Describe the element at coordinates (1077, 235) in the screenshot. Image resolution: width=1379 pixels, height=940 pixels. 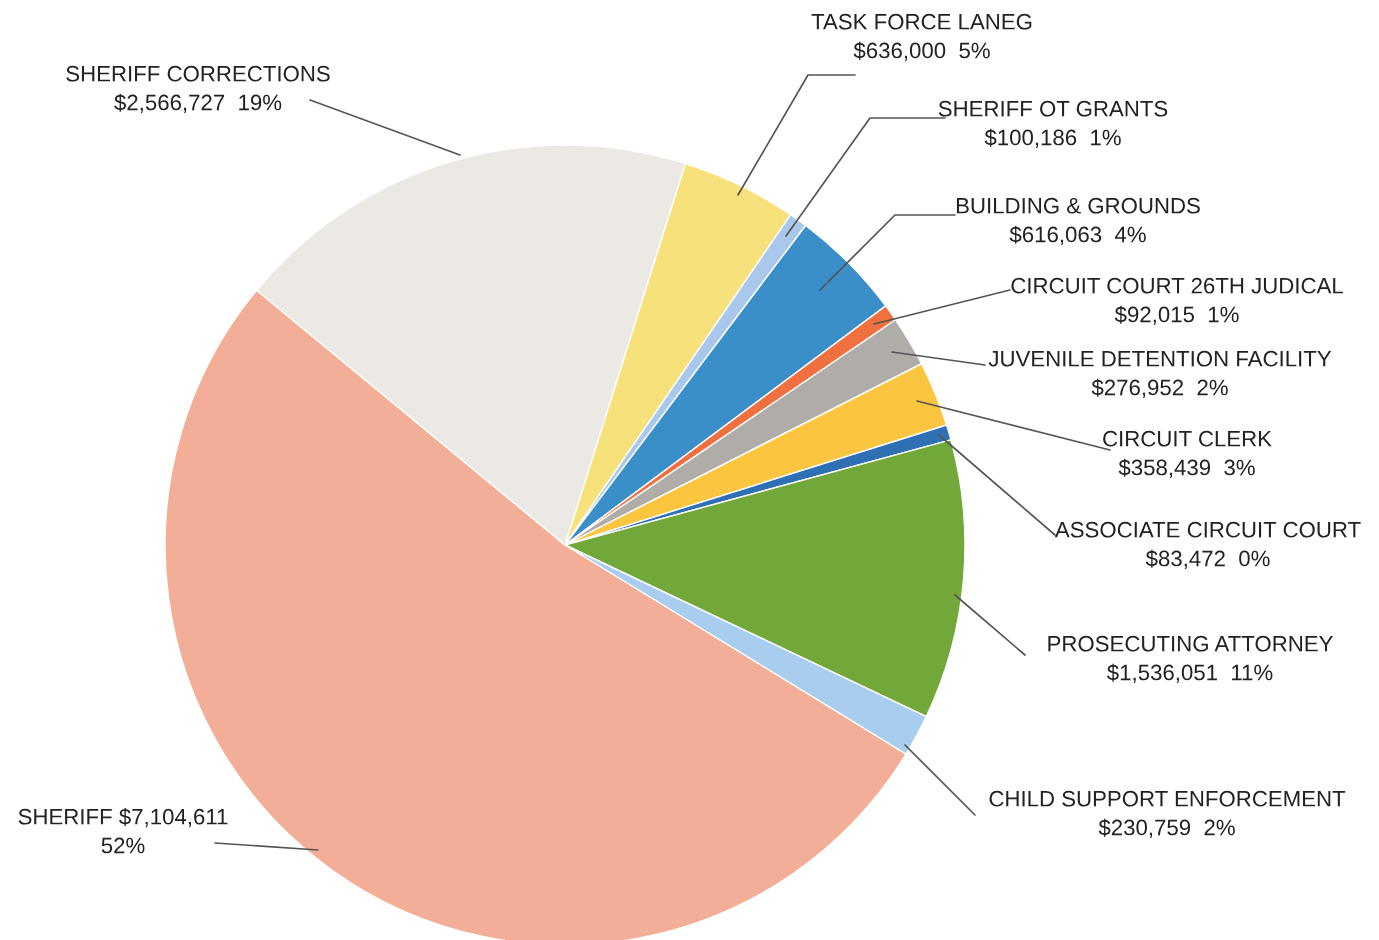
I see `data-label: $616,063 4%` at that location.